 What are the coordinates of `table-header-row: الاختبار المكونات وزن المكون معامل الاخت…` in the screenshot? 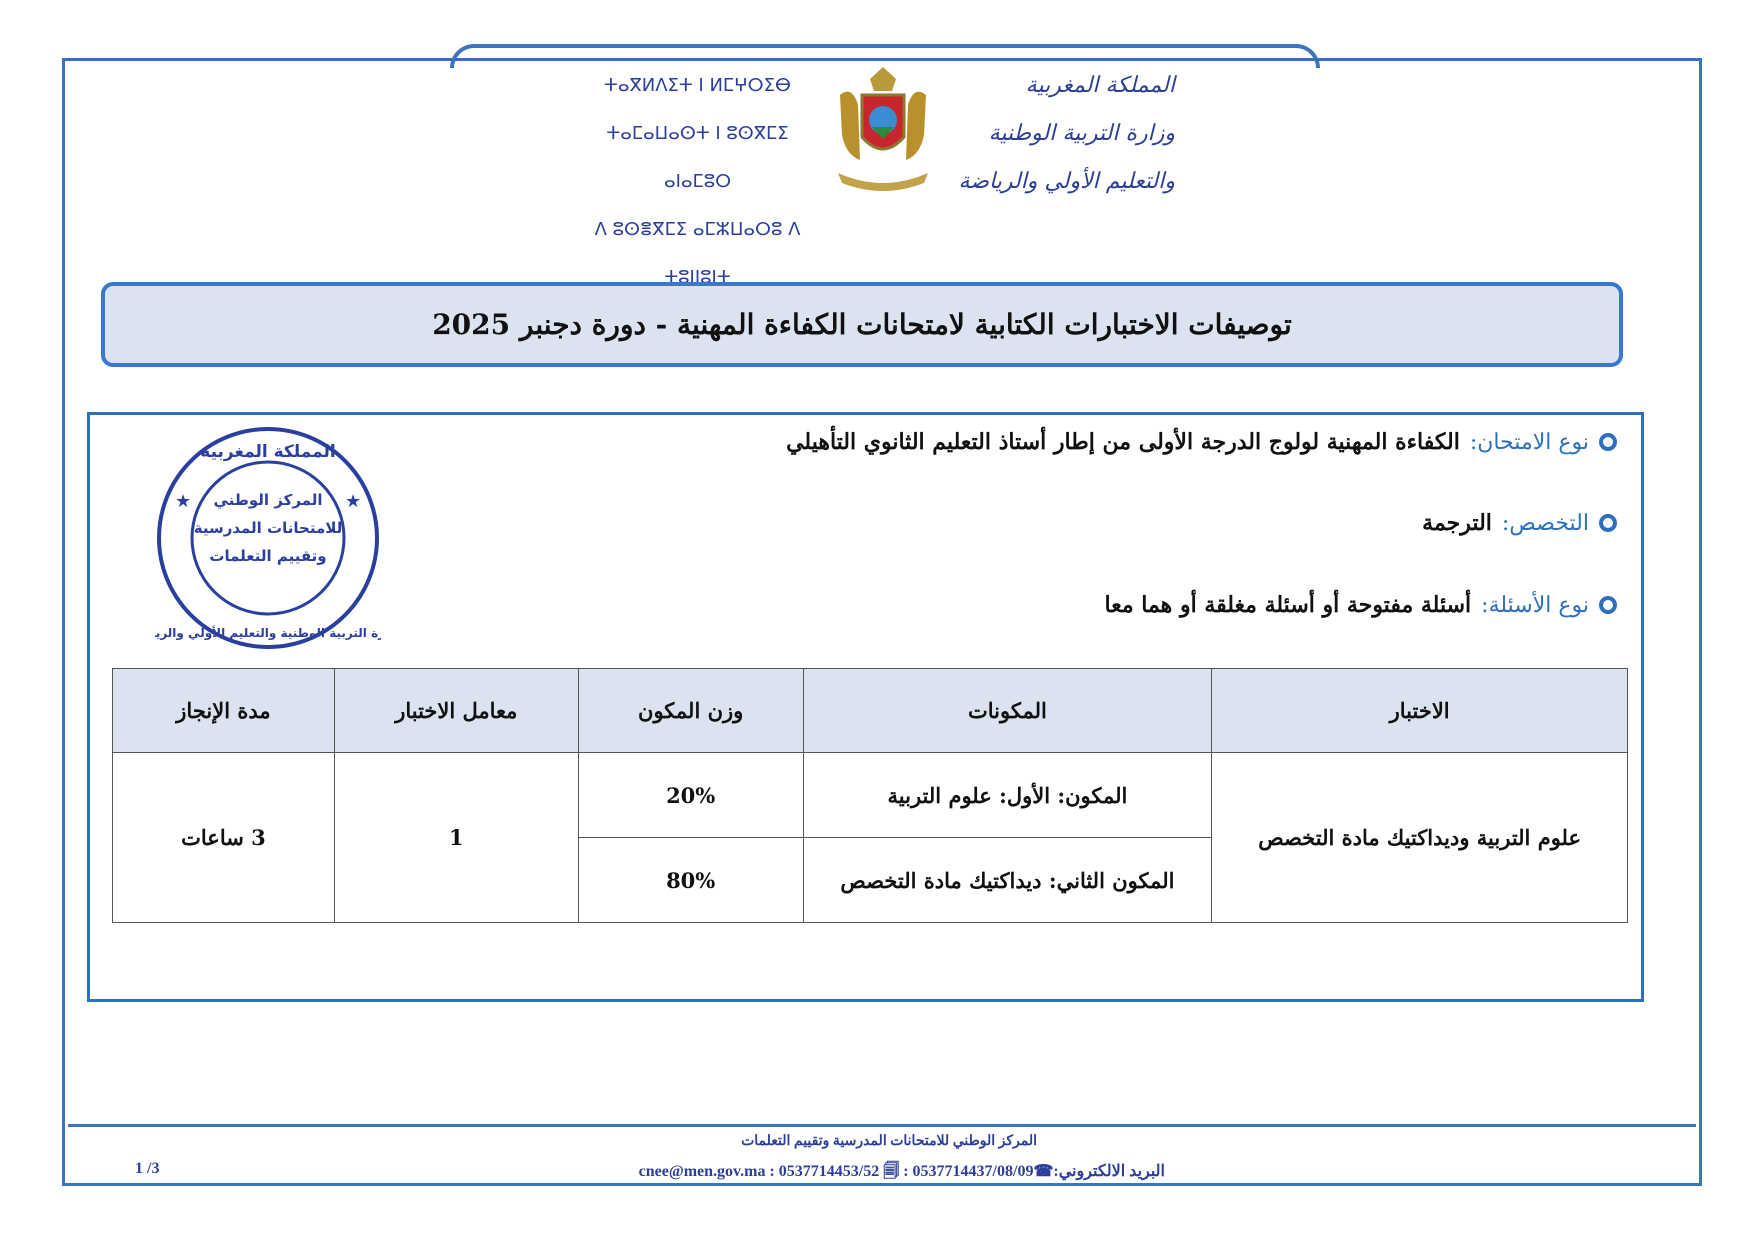 It's located at (870, 710).